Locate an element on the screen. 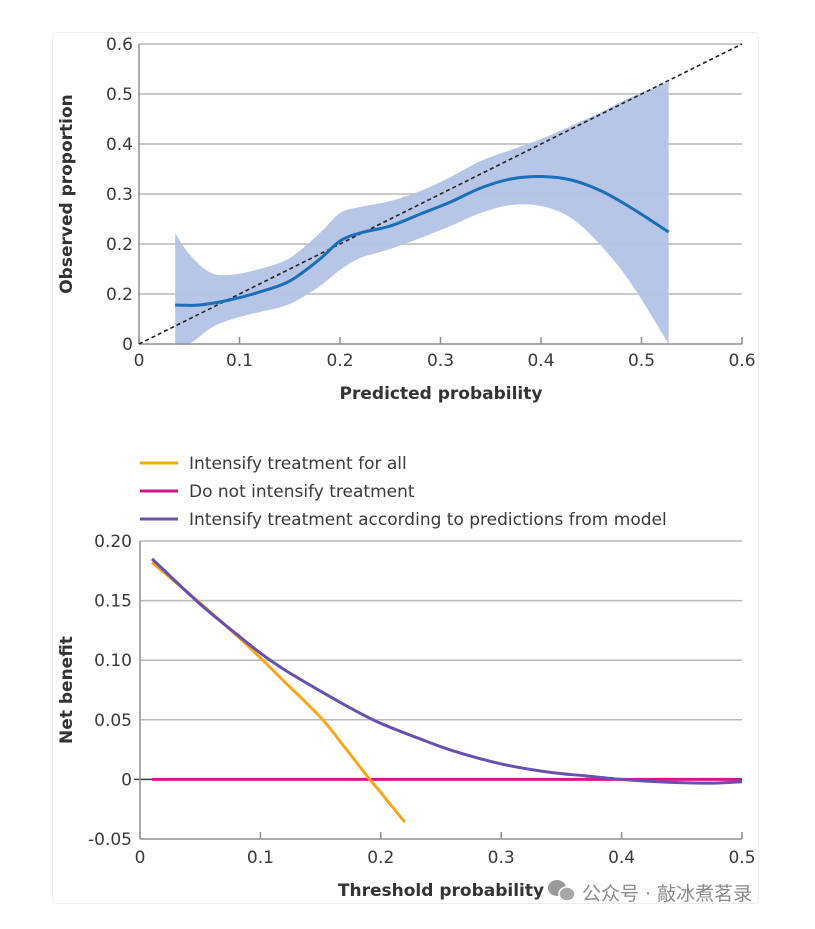 The width and height of the screenshot is (815, 929). y-tick-label: 0.05 is located at coordinates (113, 721).